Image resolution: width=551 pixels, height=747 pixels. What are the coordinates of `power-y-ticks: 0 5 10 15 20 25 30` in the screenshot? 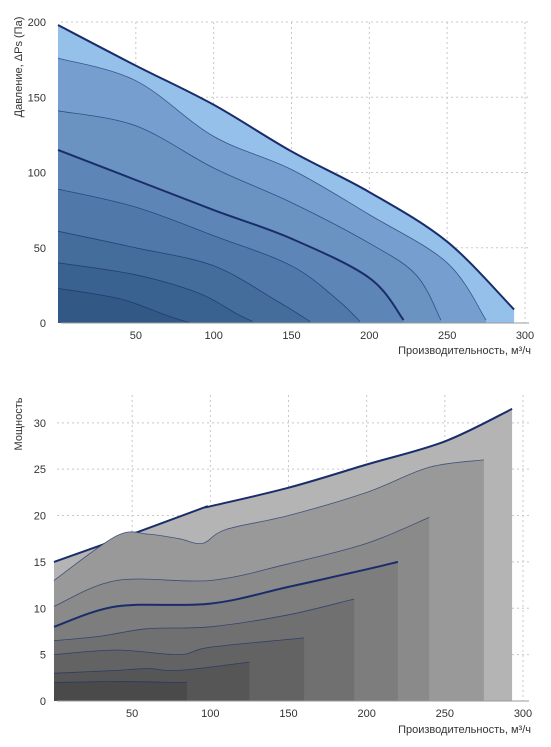 It's located at (40, 563).